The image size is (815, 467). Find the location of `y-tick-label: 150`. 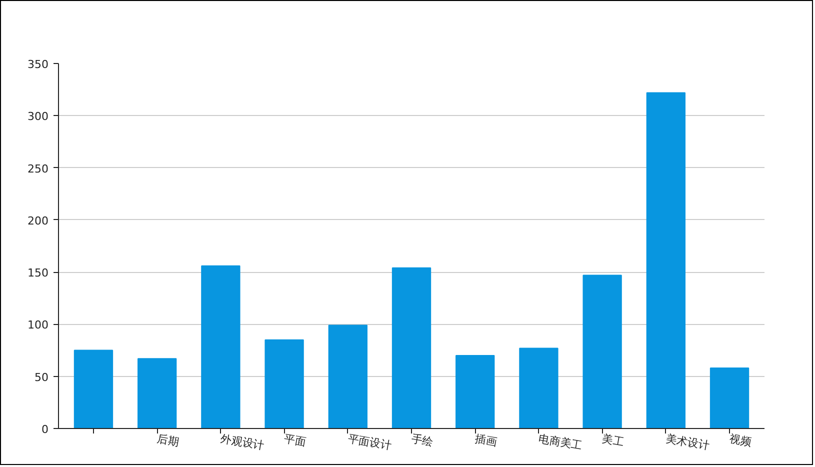

y-tick-label: 150 is located at coordinates (38, 273).